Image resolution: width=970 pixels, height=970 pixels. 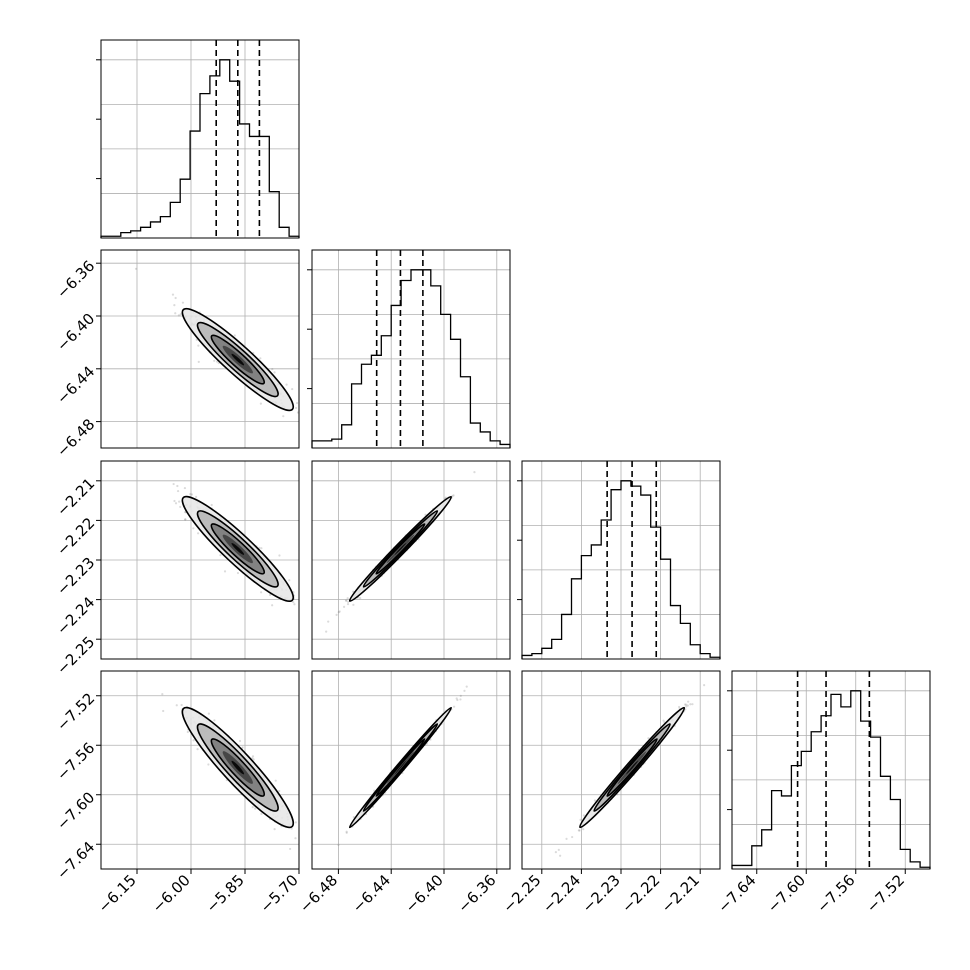 I want to click on x-tick-label: −6.36, so click(x=476, y=893).